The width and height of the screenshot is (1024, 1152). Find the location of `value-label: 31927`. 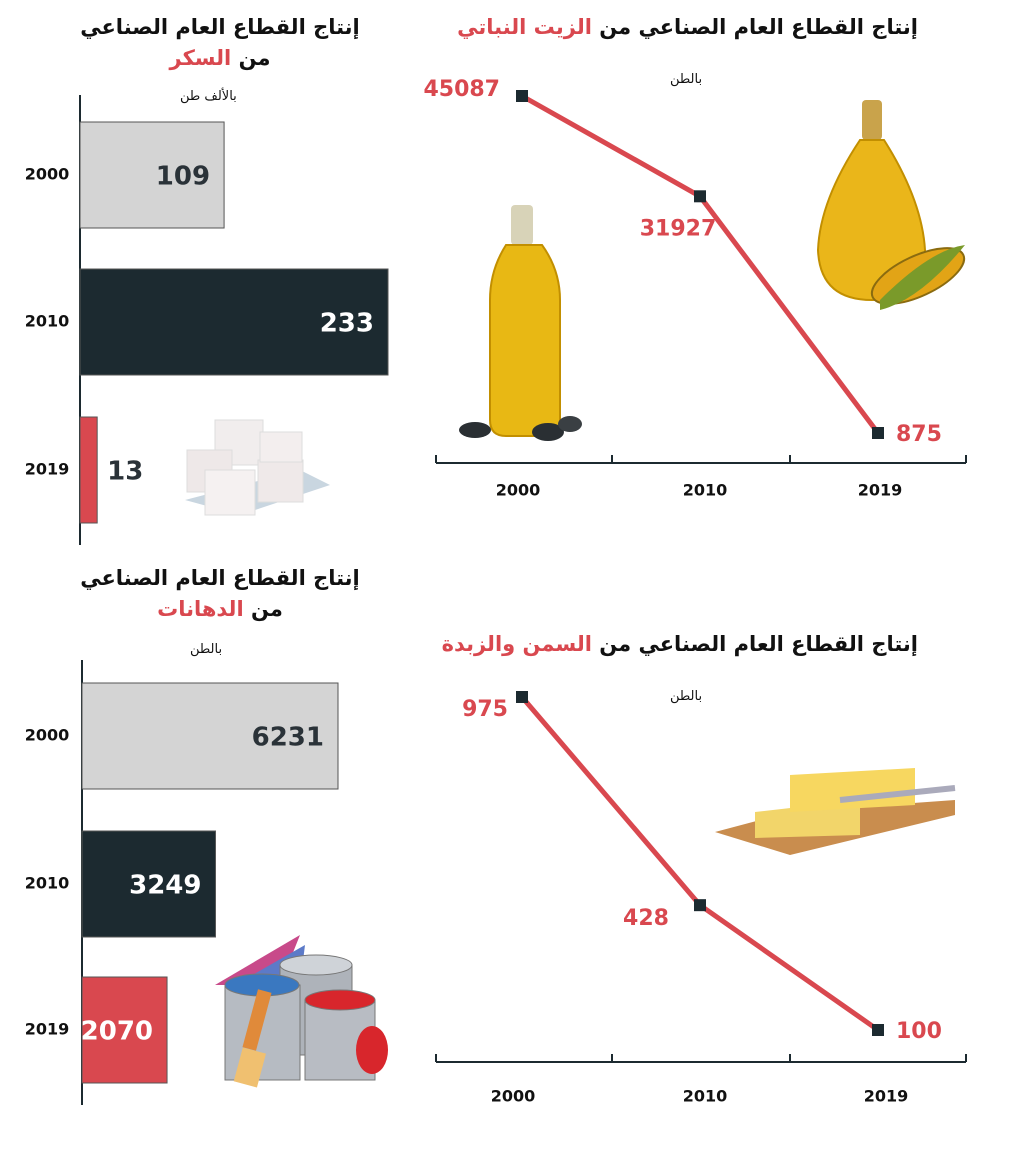

value-label: 31927 is located at coordinates (678, 228).